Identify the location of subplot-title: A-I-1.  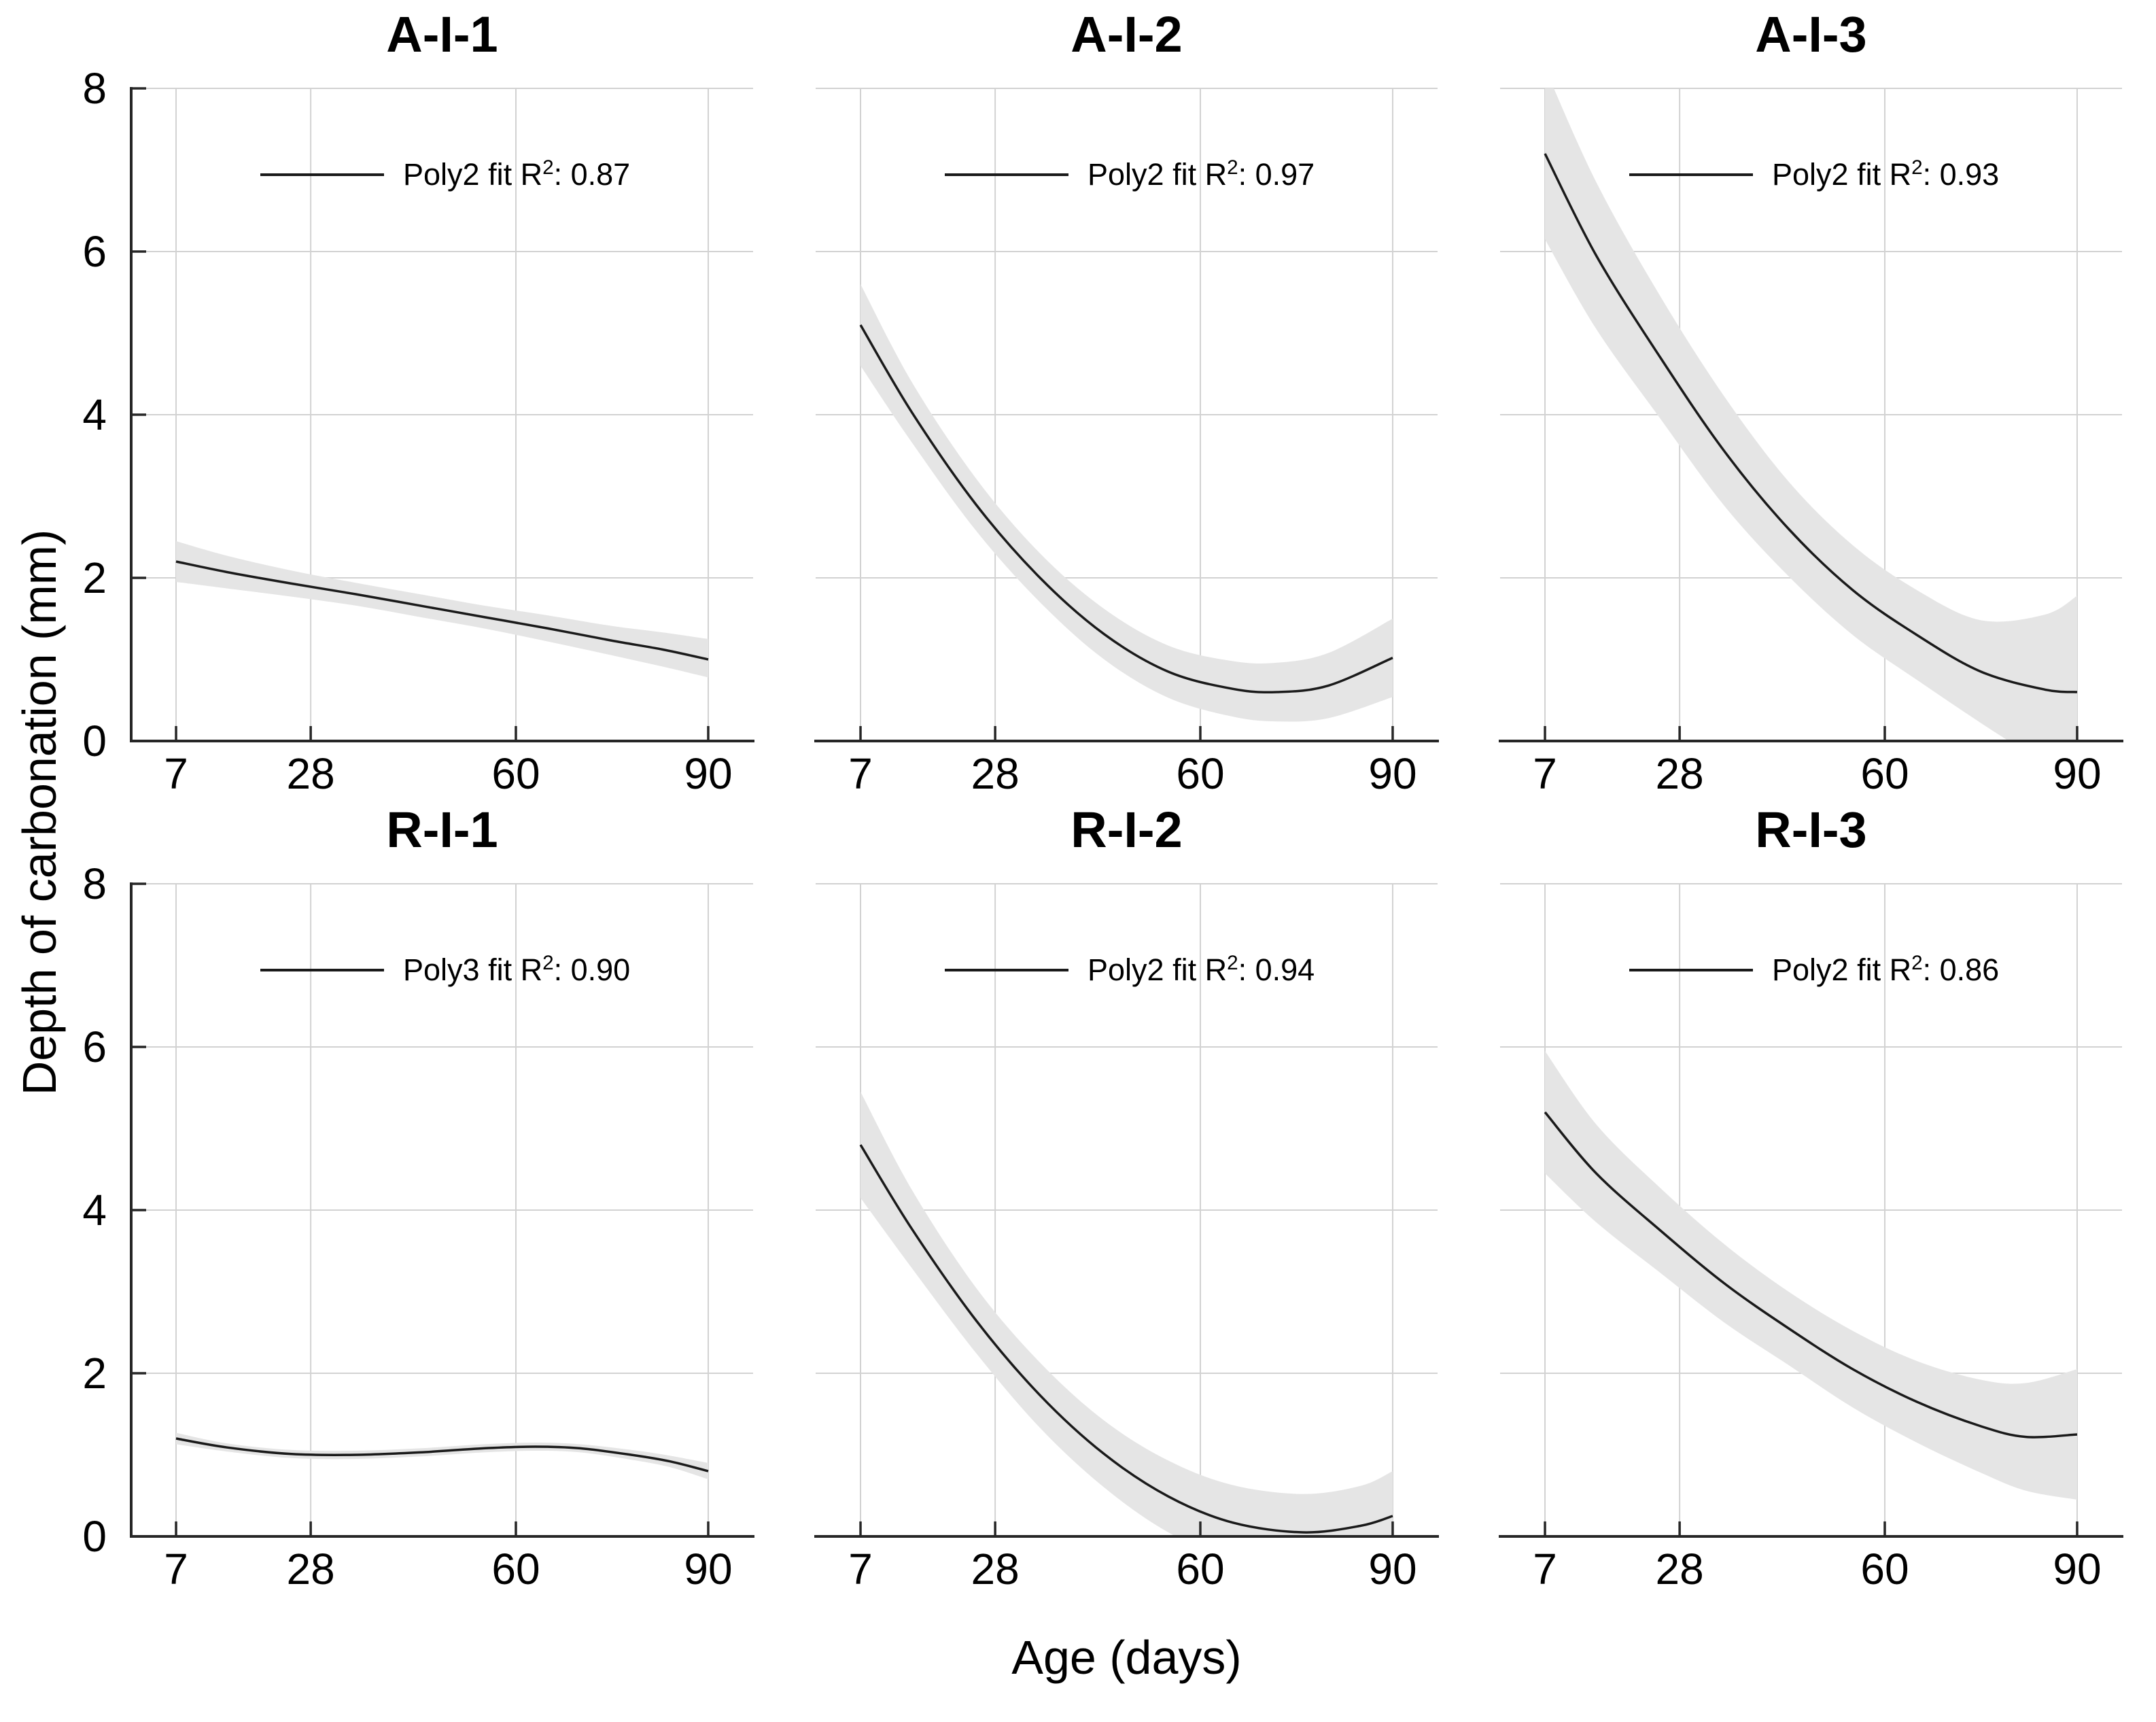
(442, 34).